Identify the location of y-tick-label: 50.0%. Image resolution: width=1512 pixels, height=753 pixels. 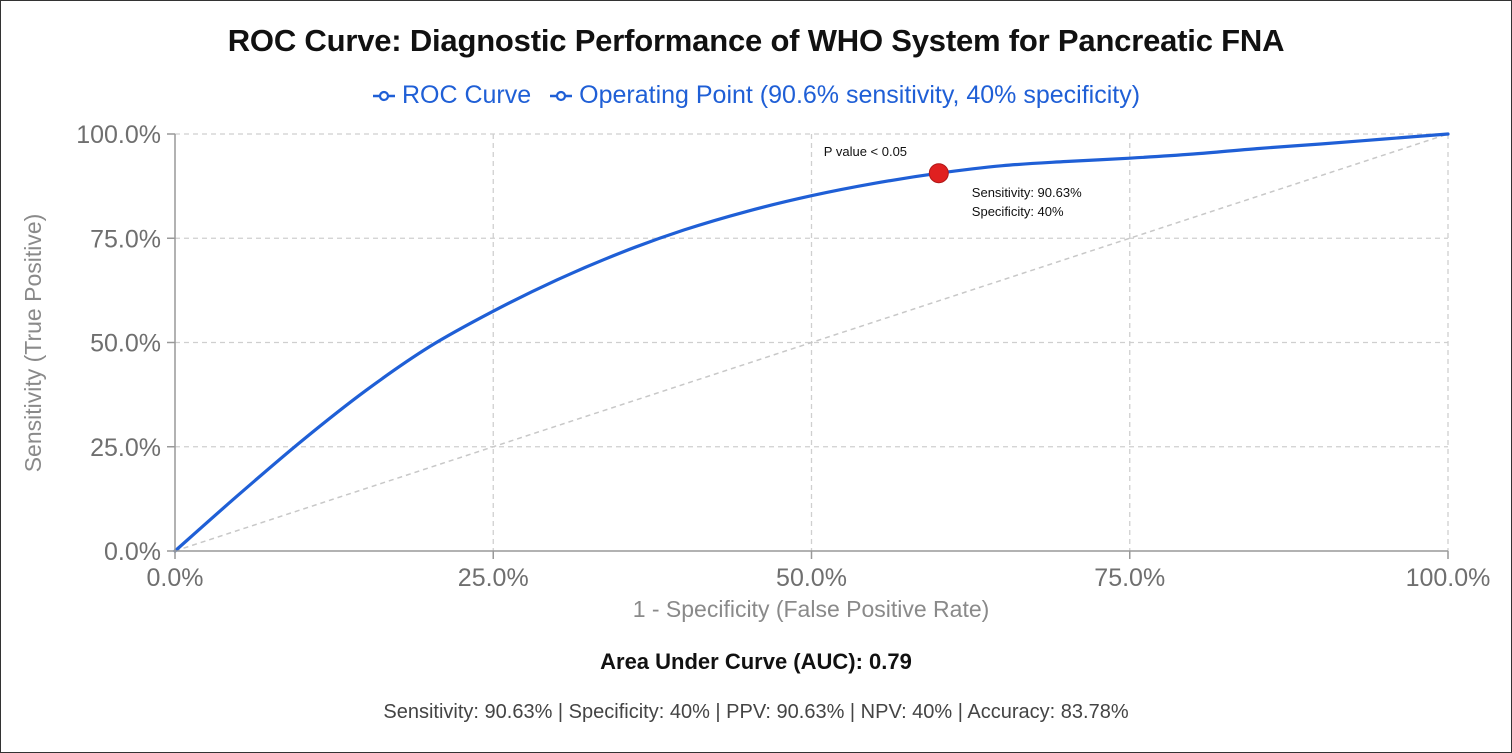
(125, 344).